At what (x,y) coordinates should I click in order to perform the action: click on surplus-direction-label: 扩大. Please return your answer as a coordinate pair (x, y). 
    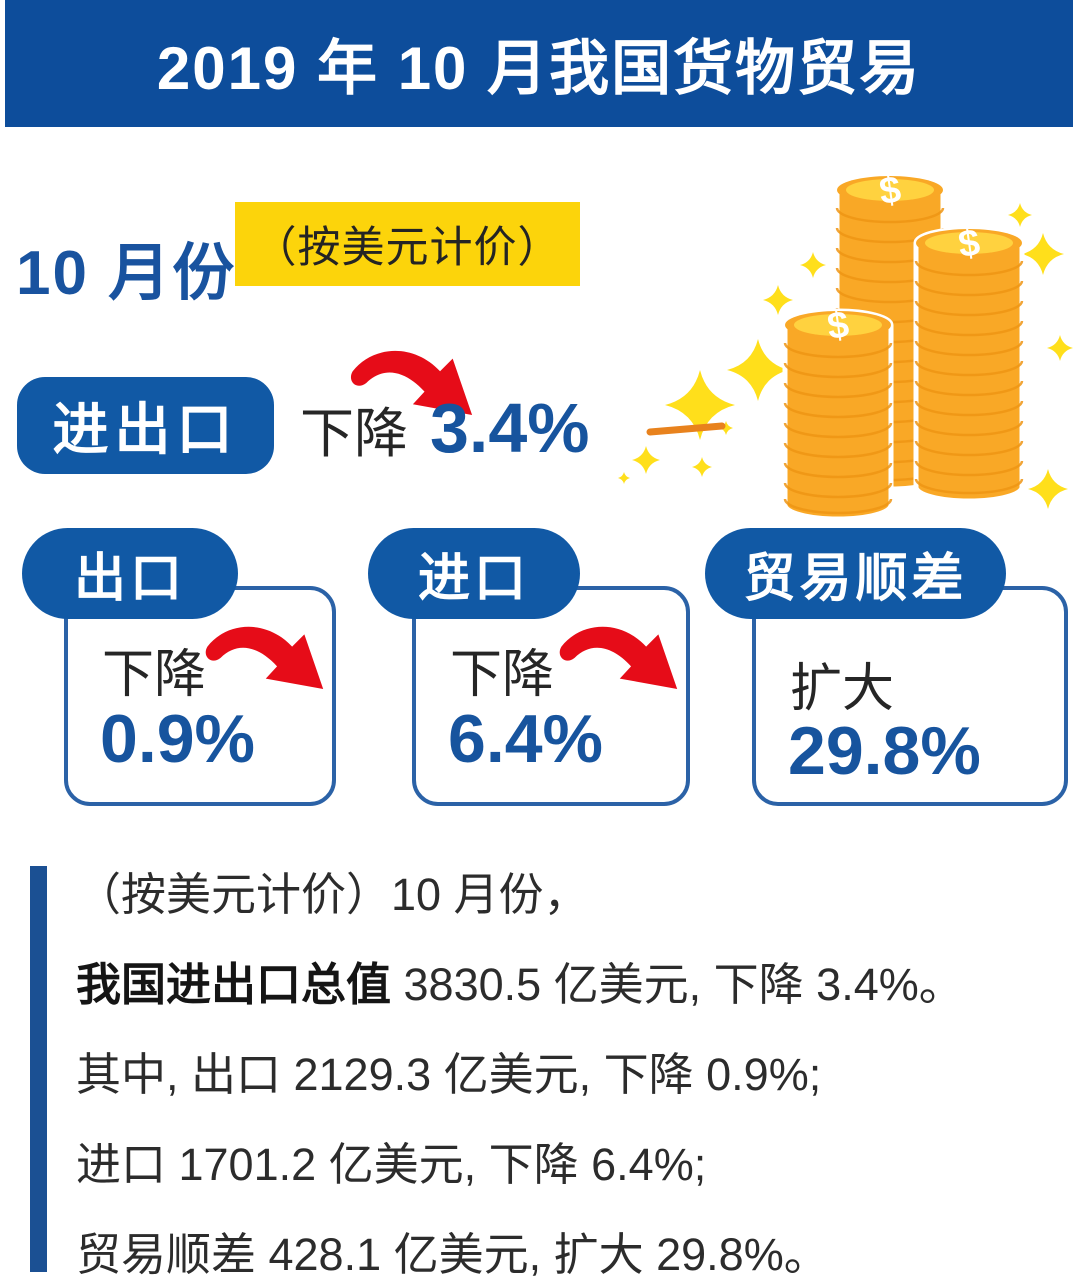
    Looking at the image, I should click on (842, 689).